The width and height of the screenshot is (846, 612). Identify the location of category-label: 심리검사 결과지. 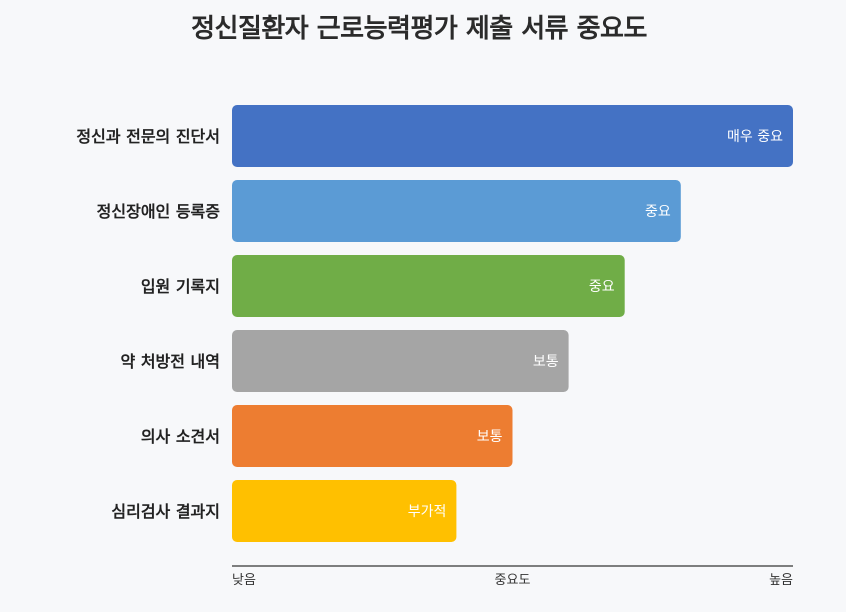
(165, 511).